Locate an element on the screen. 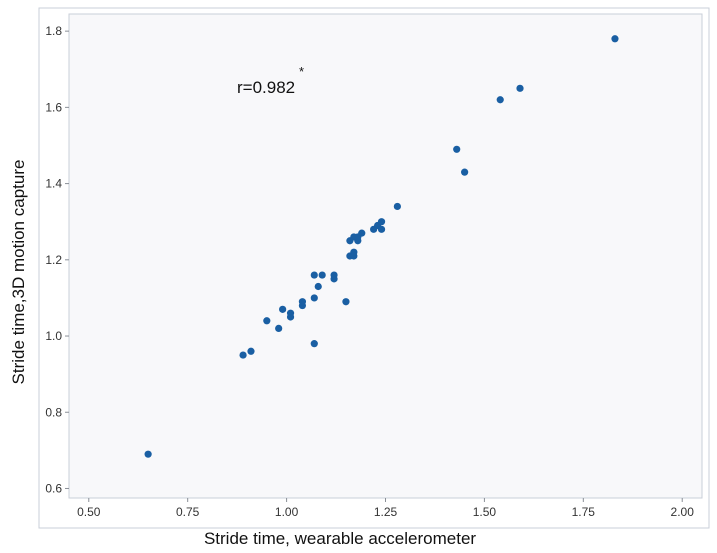 The width and height of the screenshot is (717, 553). y-axis-ticks: 0.6 0.8 1.0 1.2 1.4 1.6 1.8 is located at coordinates (57, 259).